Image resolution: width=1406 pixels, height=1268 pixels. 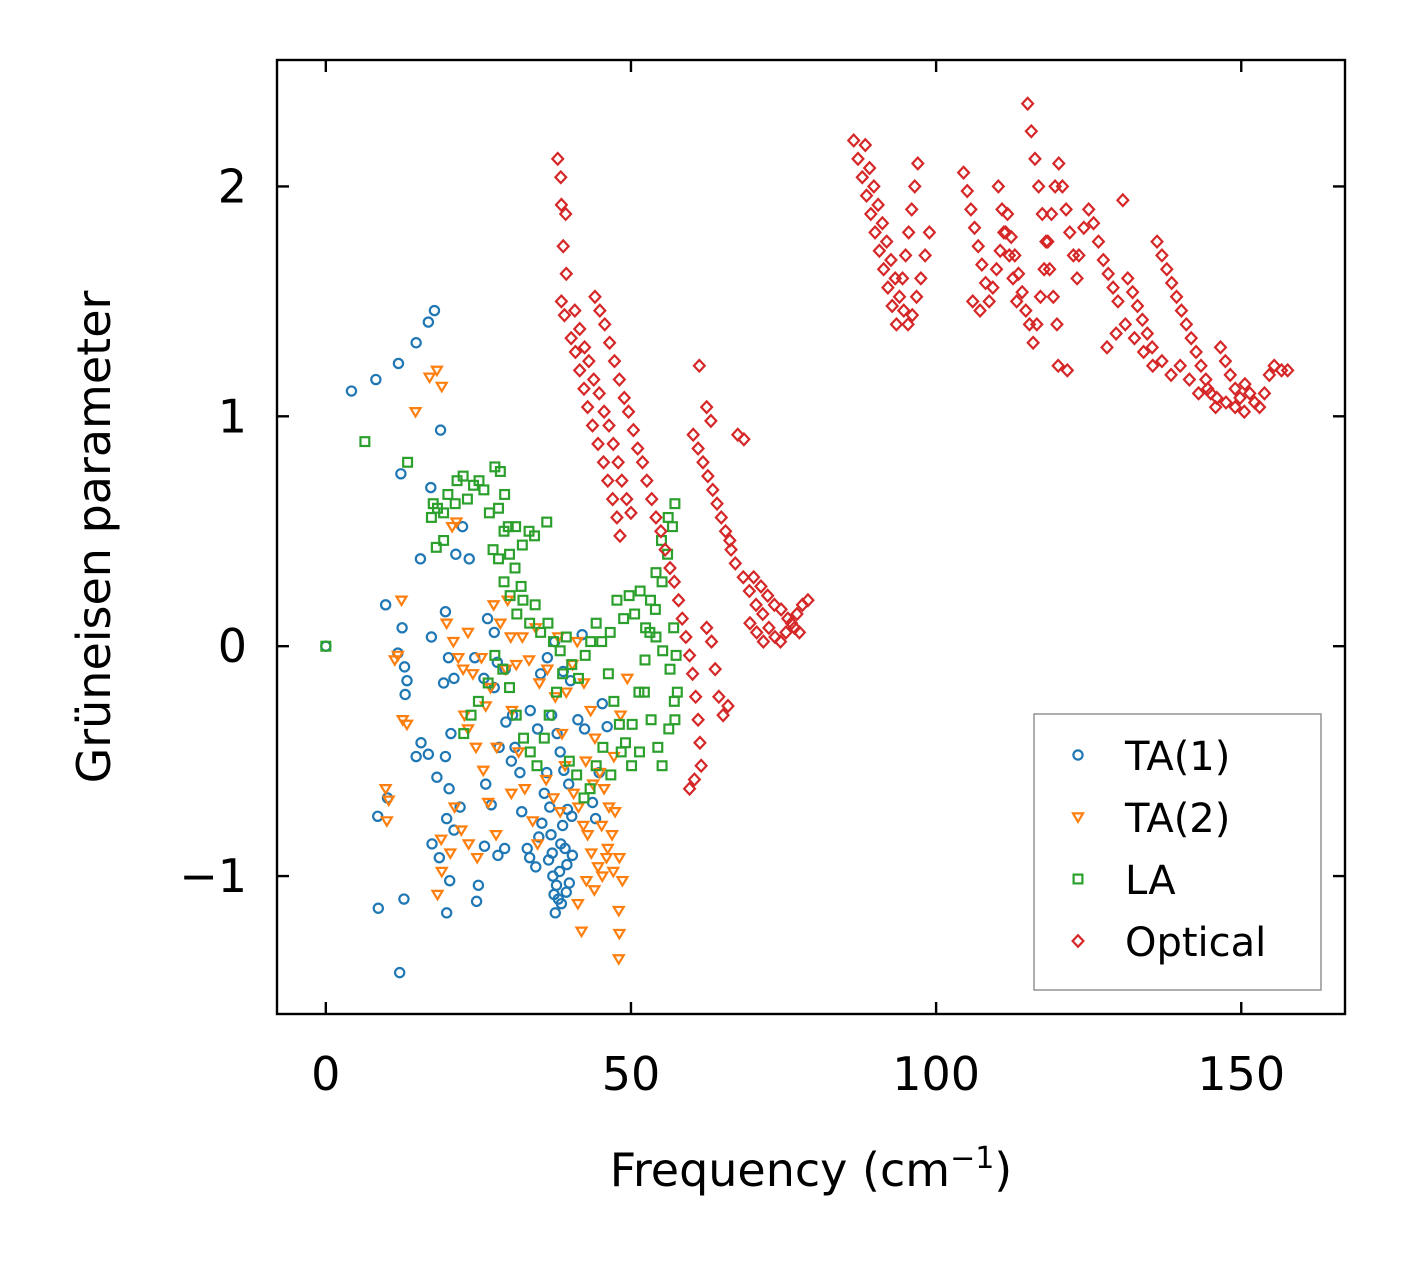 I want to click on legend-item: LA, so click(x=1124, y=881).